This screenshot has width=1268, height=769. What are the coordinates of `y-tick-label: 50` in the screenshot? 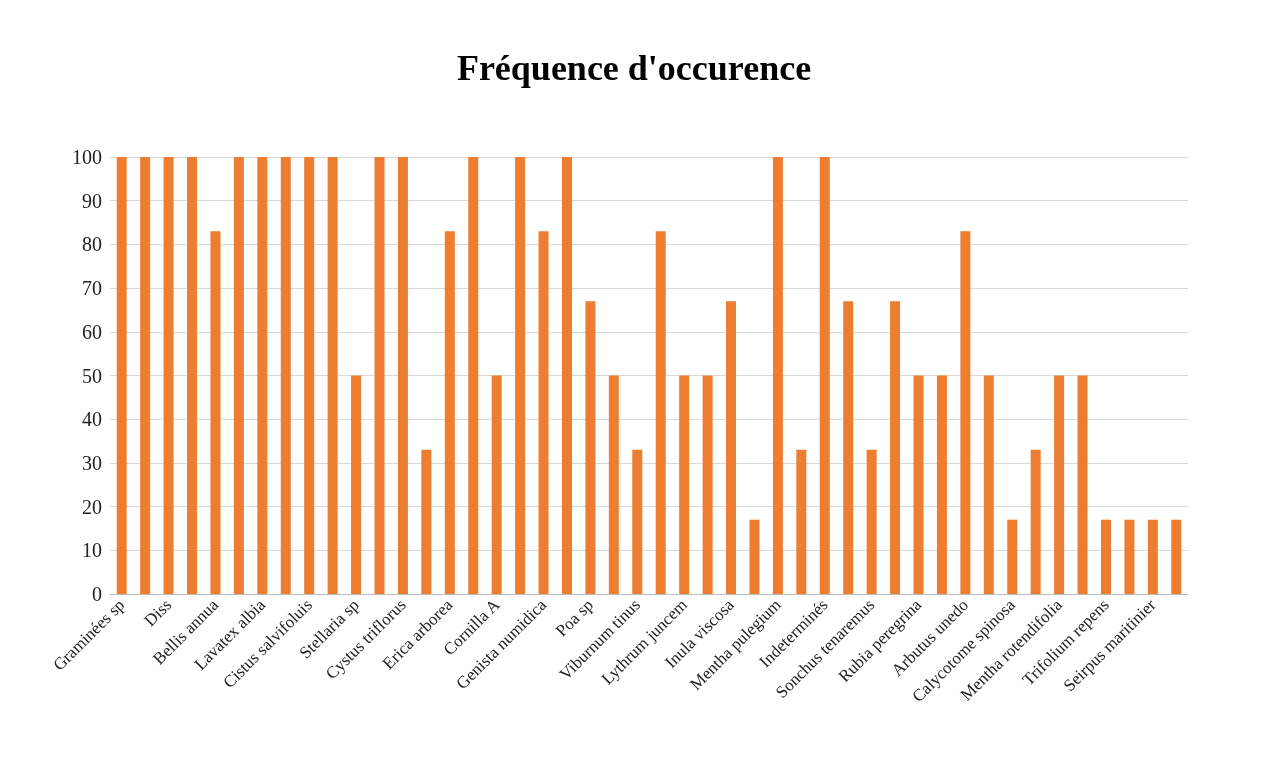 It's located at (92, 375).